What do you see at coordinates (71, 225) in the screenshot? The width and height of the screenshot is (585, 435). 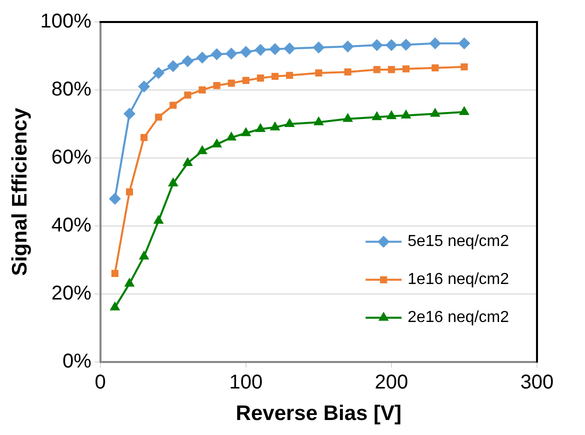 I see `y-tick-label: 40%` at bounding box center [71, 225].